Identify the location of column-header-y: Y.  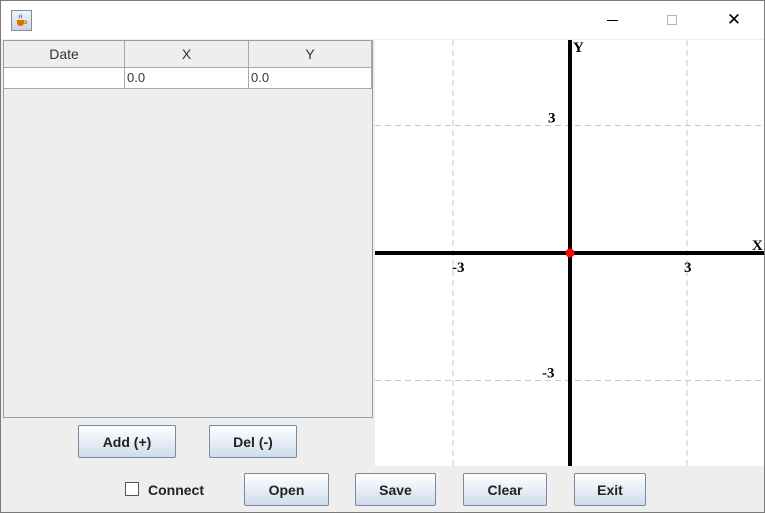
(310, 54).